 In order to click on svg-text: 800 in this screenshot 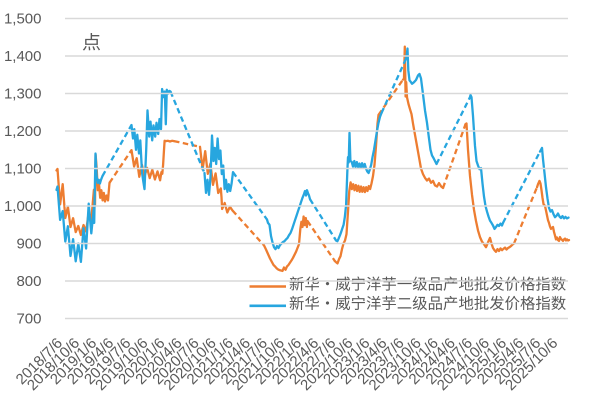, I will do `click(28, 281)`.